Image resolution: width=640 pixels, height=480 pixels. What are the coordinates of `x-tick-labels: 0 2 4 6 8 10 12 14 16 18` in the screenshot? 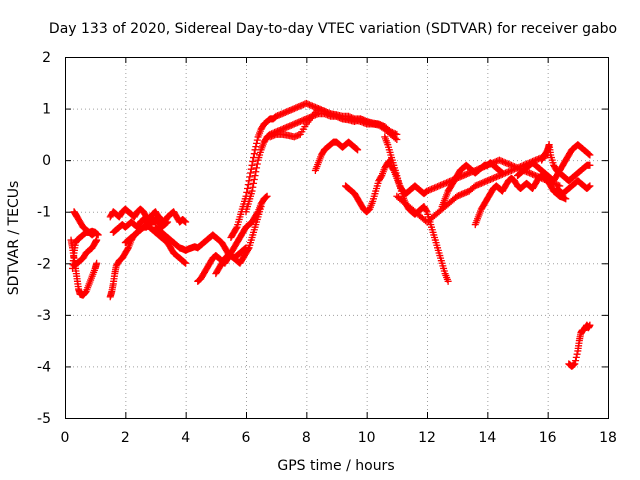 It's located at (339, 438).